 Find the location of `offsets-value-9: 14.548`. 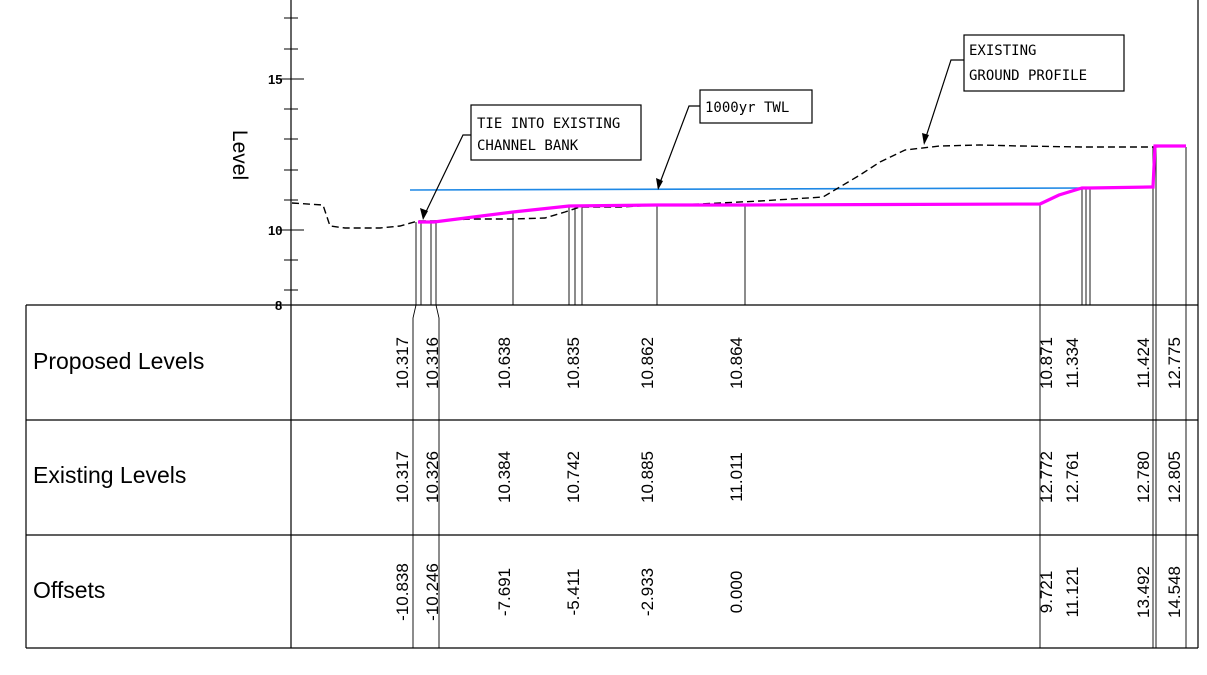

offsets-value-9: 14.548 is located at coordinates (1174, 592).